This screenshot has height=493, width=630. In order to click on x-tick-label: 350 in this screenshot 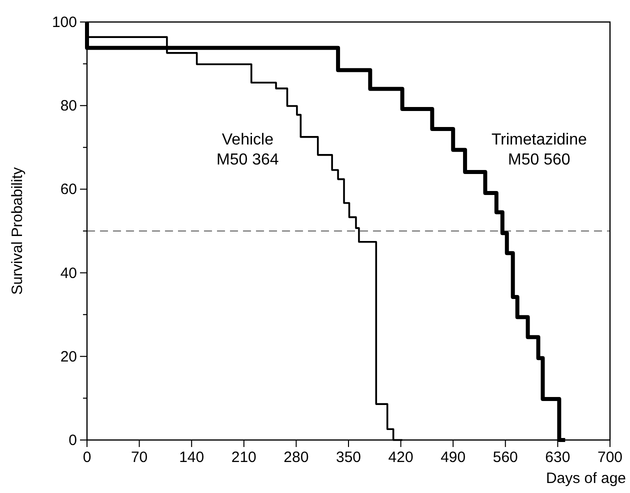, I will do `click(349, 457)`.